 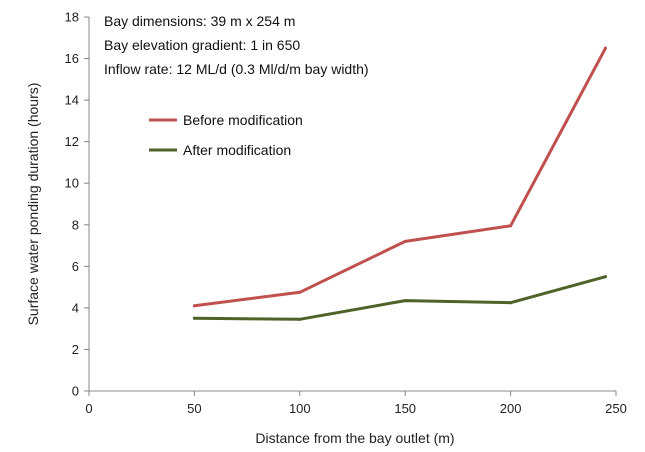 What do you see at coordinates (616, 408) in the screenshot?
I see `x-tick-label: 250` at bounding box center [616, 408].